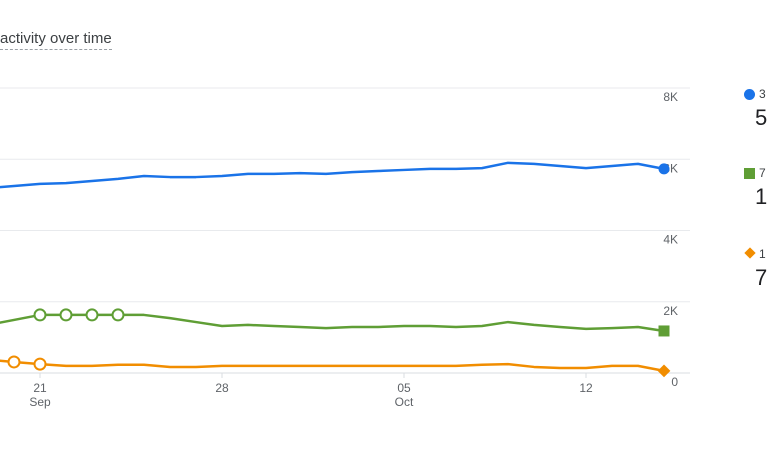 This screenshot has height=456, width=768. I want to click on end-point-square, so click(664, 331).